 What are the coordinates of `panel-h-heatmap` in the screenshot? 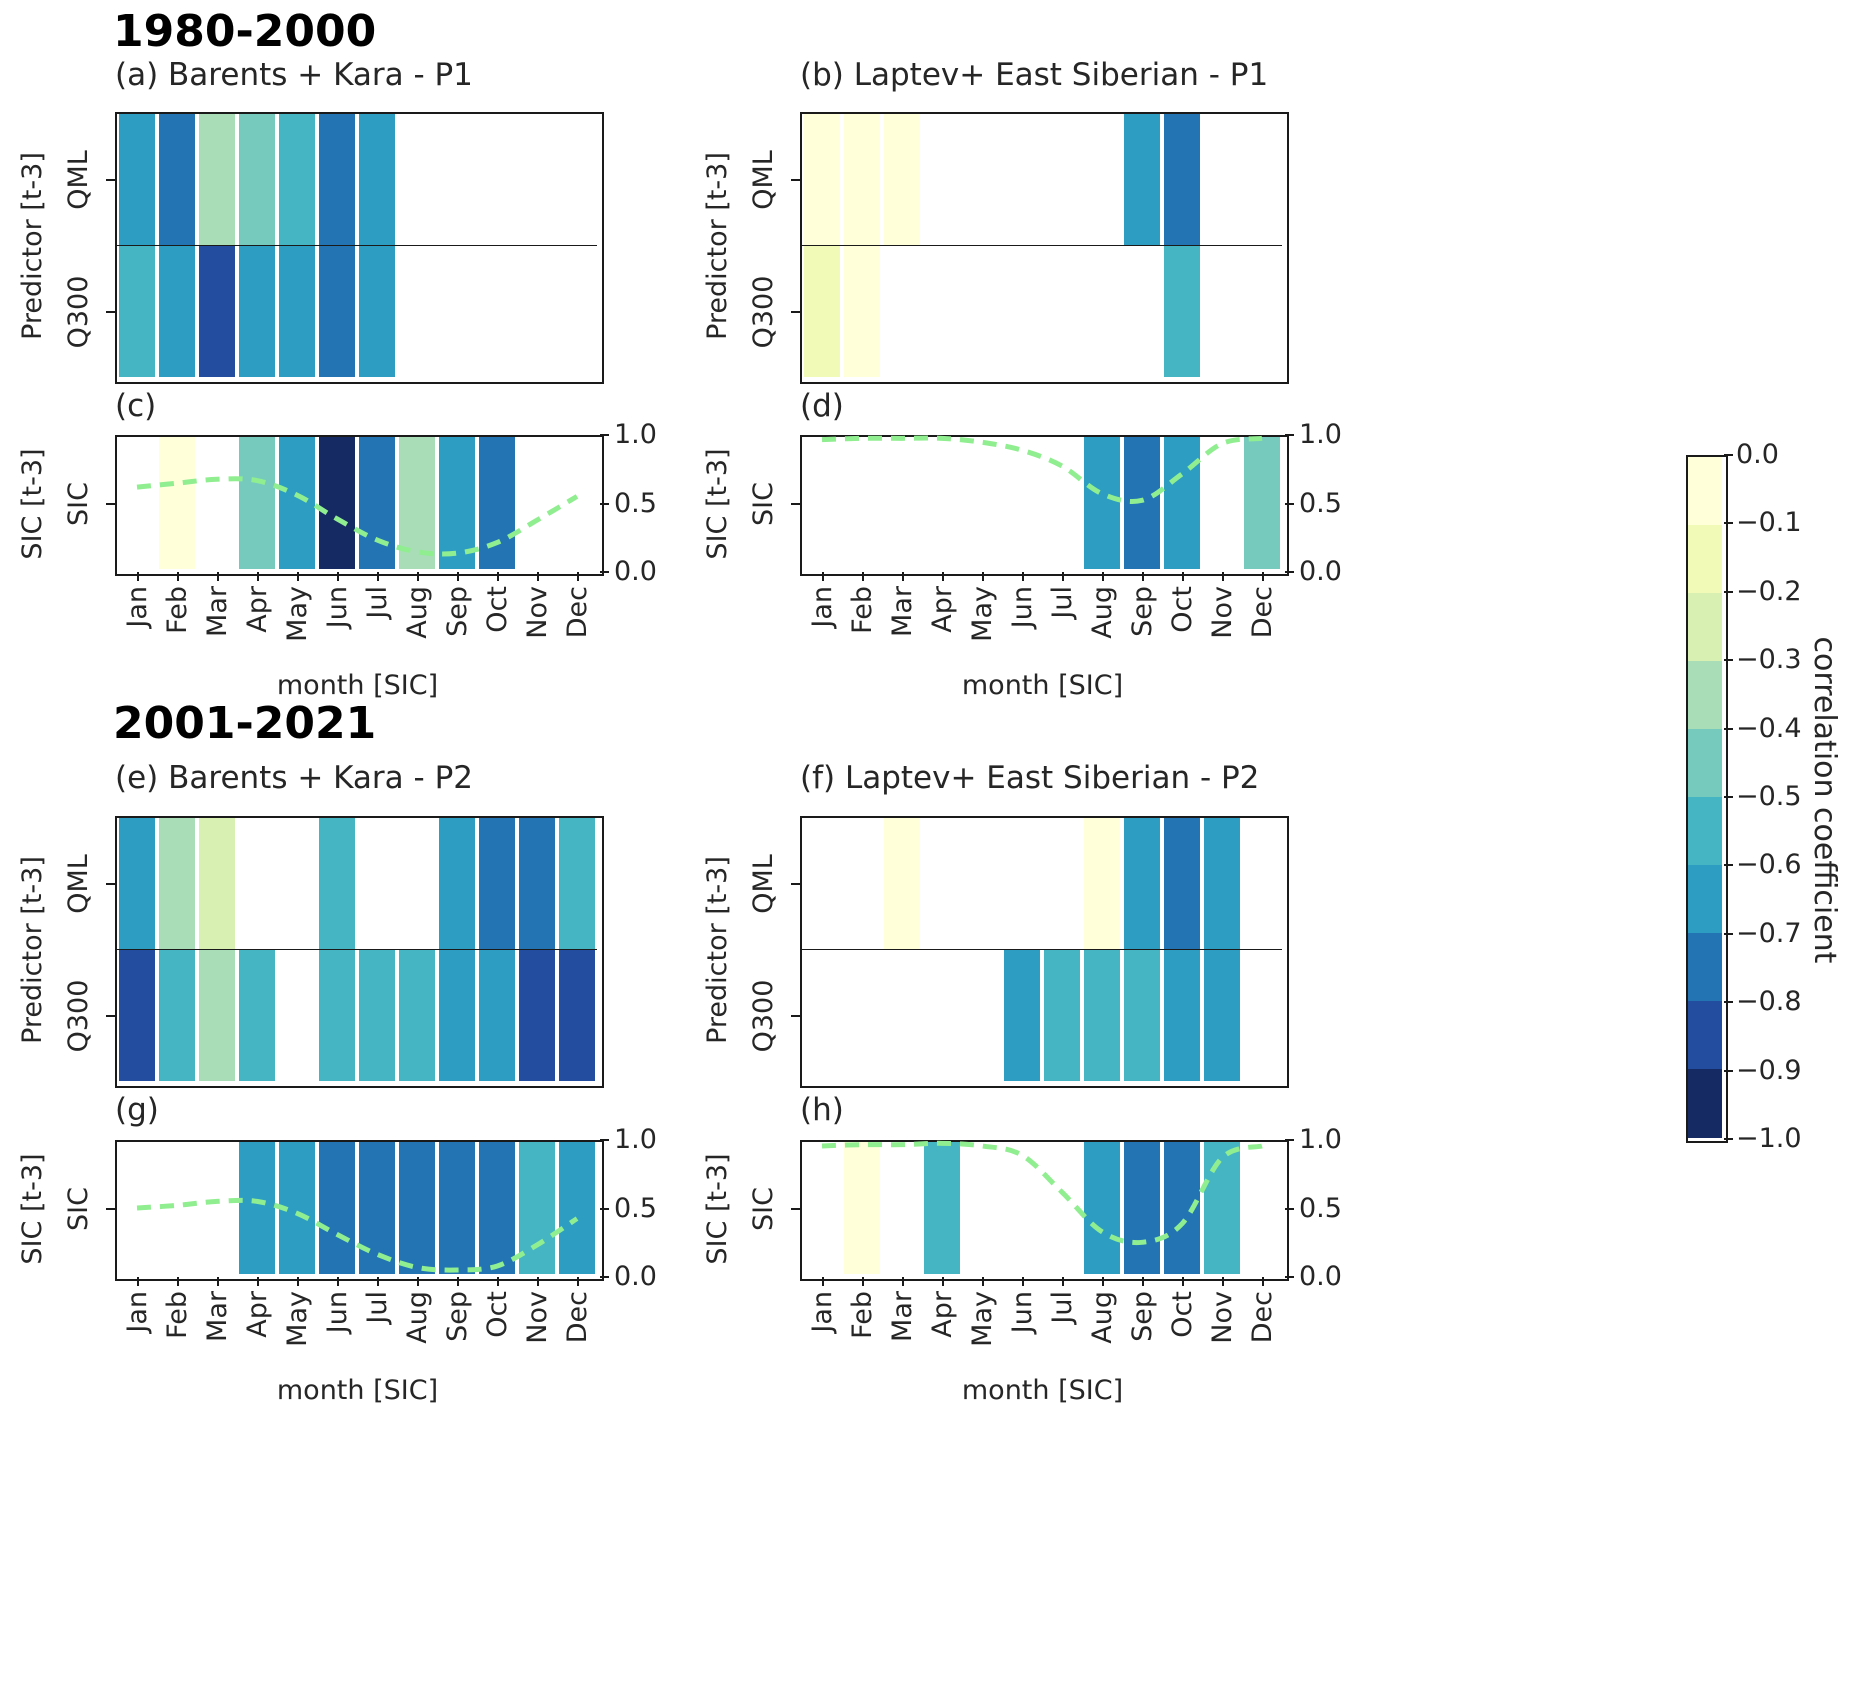 It's located at (1044, 1210).